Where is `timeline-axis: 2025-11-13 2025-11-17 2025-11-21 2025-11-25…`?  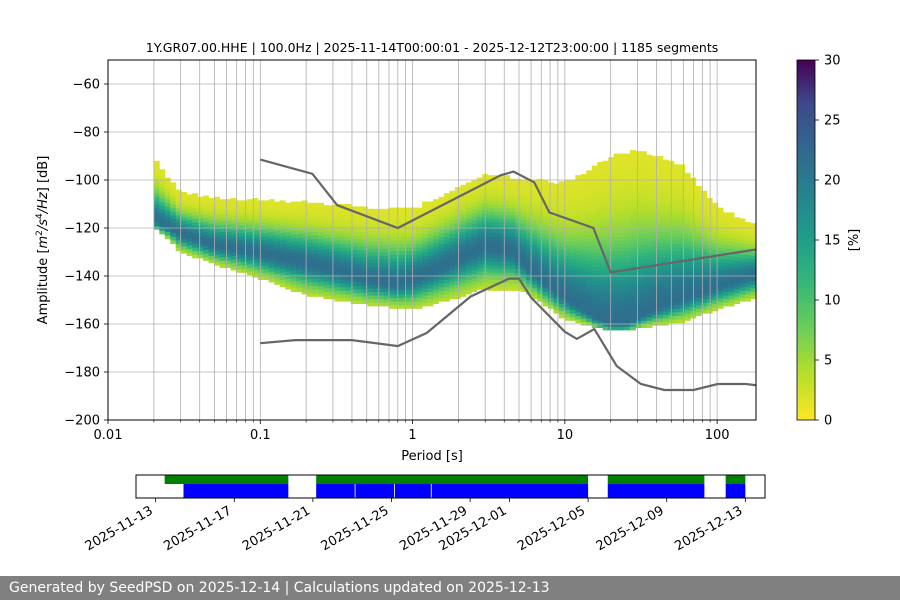
timeline-axis: 2025-11-13 2025-11-17 2025-11-21 2025-11-25… is located at coordinates (414, 526).